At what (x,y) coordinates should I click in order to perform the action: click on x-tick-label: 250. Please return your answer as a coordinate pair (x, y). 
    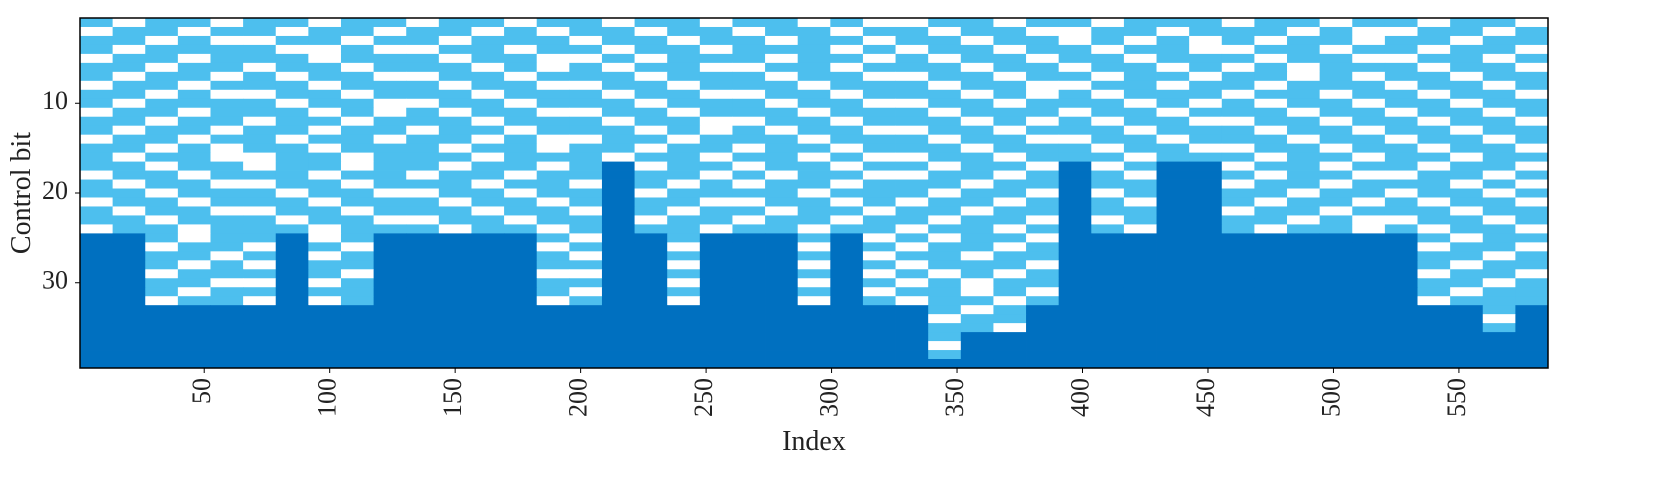
    Looking at the image, I should click on (703, 397).